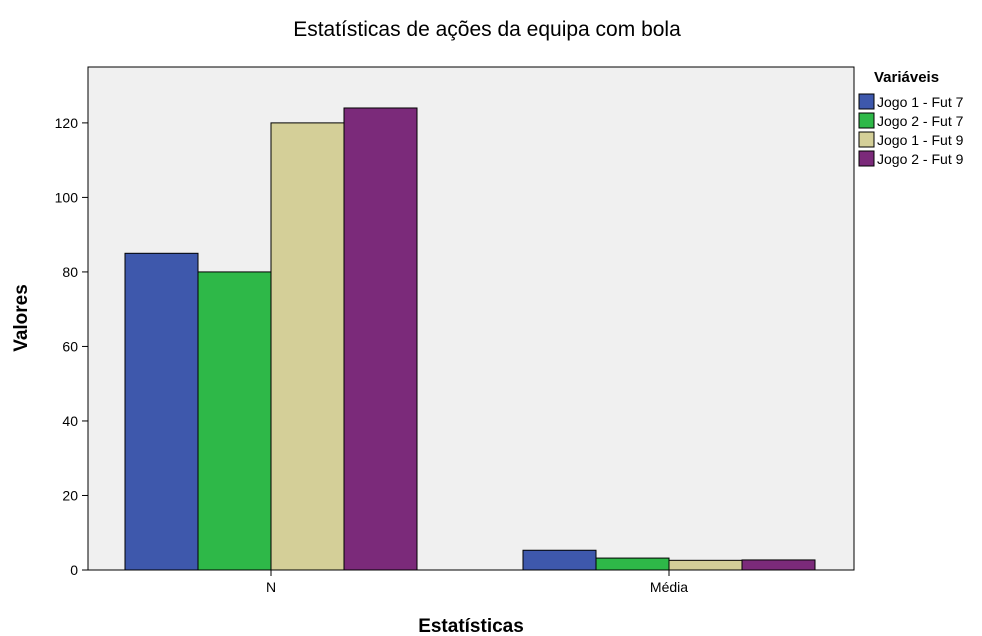 The image size is (982, 636). What do you see at coordinates (920, 102) in the screenshot?
I see `legend-label: Jogo 1 - Fut 7` at bounding box center [920, 102].